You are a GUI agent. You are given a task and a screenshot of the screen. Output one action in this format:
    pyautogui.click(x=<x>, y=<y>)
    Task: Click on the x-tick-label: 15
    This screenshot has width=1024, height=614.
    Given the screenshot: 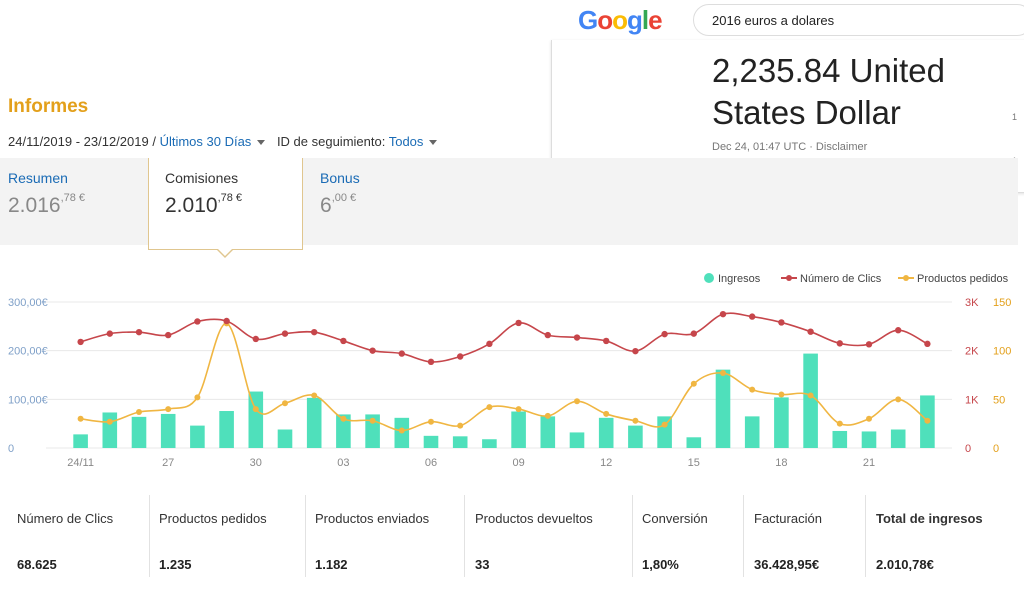 What is the action you would take?
    pyautogui.click(x=694, y=463)
    